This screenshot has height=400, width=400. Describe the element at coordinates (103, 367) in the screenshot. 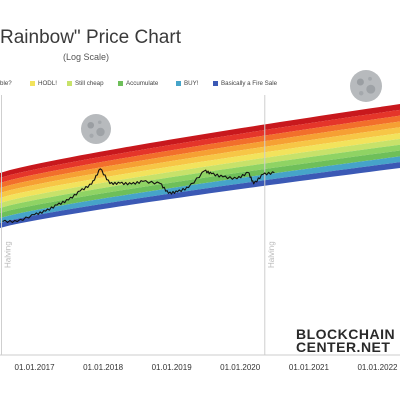

I see `x-tick-label: 01.01.2018` at that location.